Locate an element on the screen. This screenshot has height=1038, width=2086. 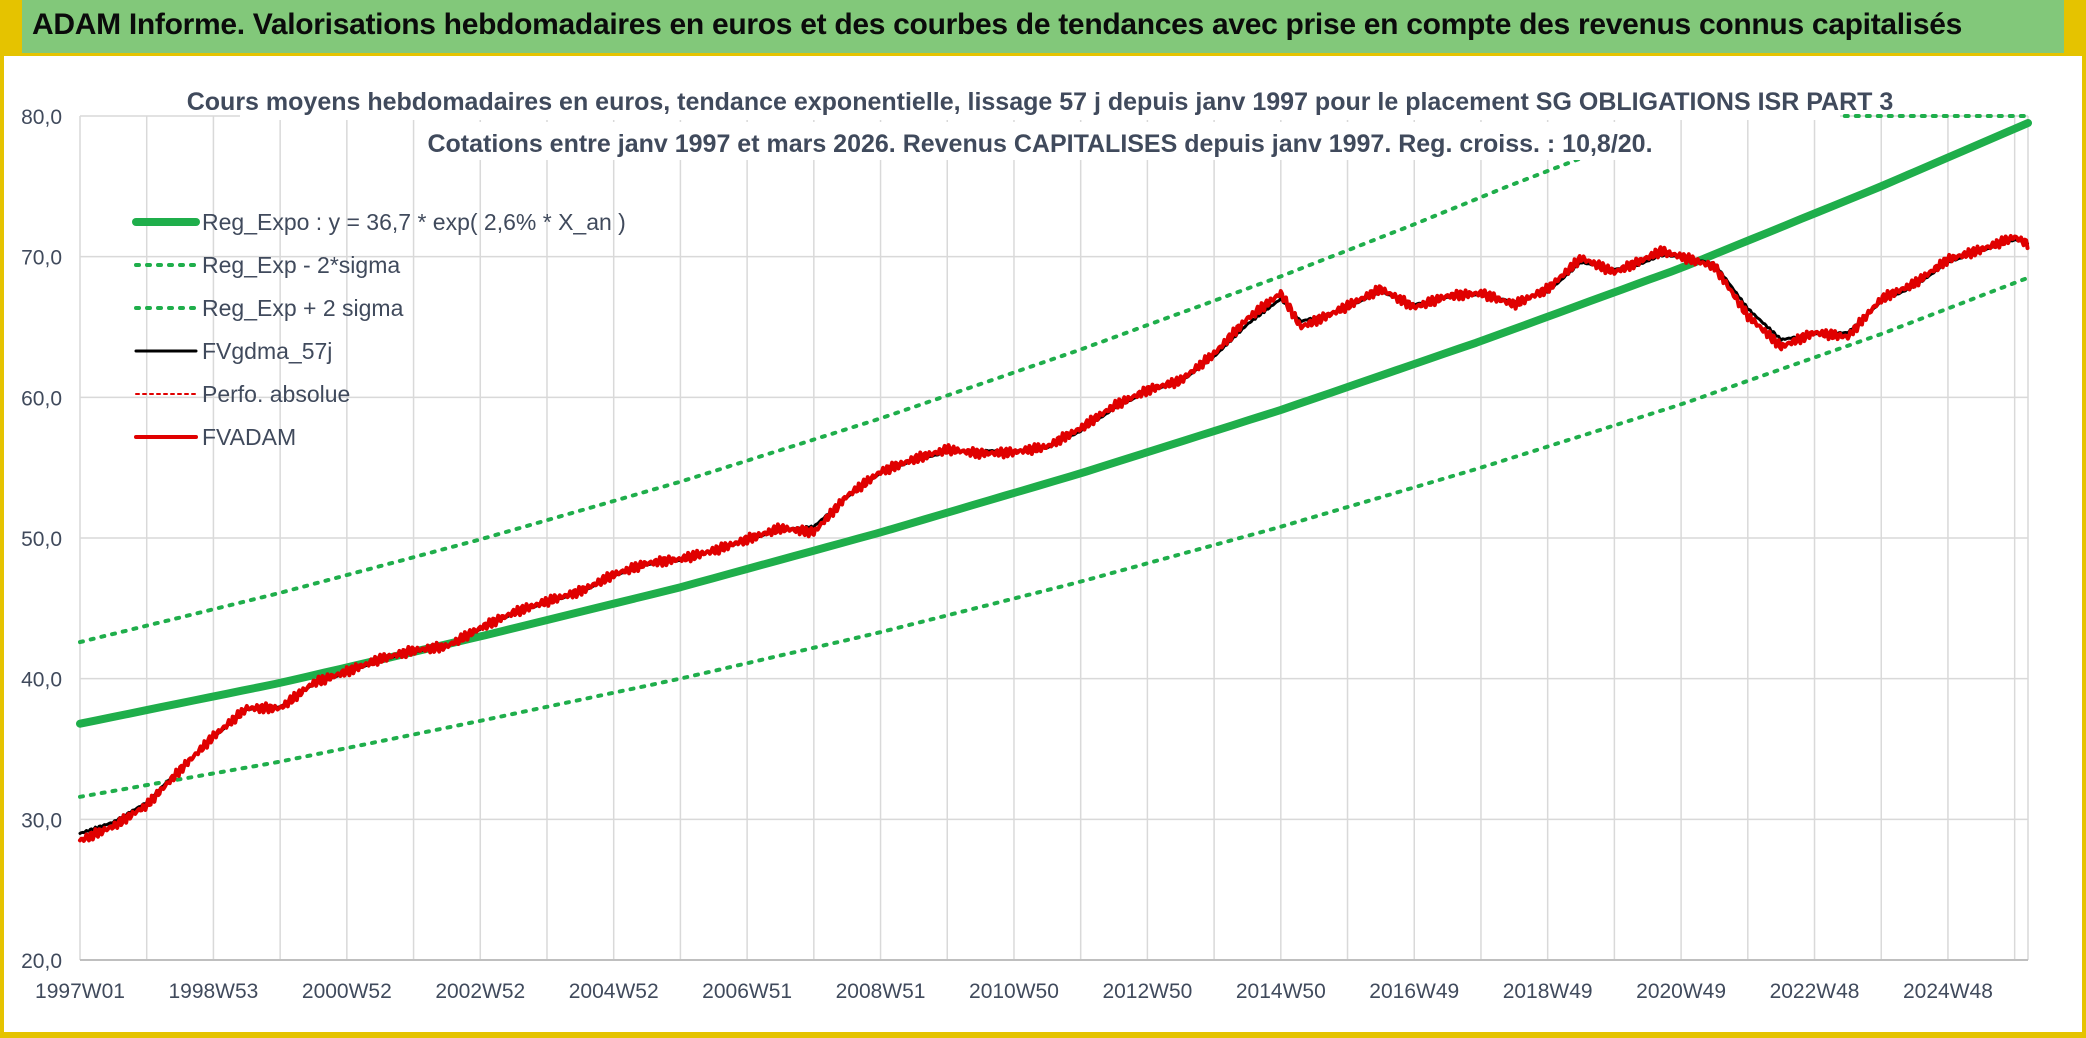
legend-label: Perfo. absolue is located at coordinates (276, 394).